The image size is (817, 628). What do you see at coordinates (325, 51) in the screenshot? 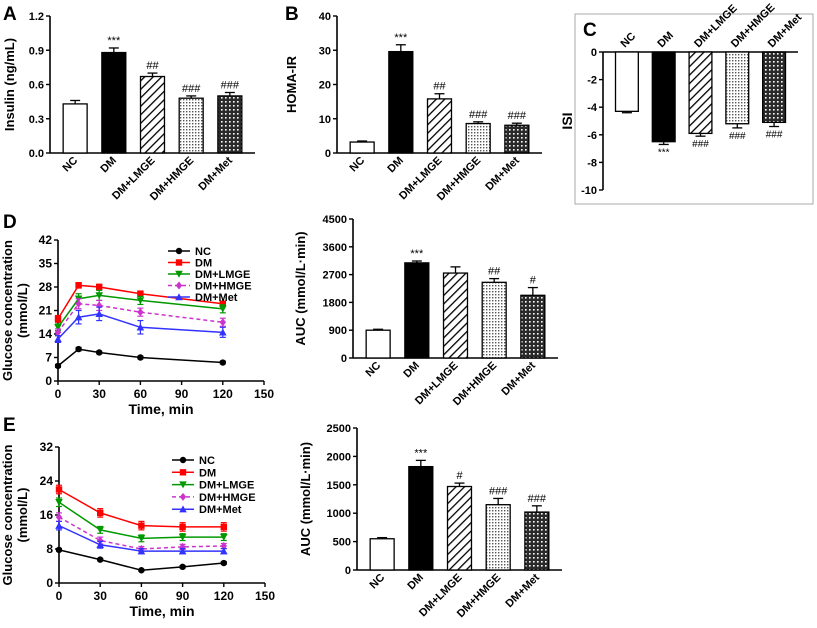
I see `y-tick-label: 30` at bounding box center [325, 51].